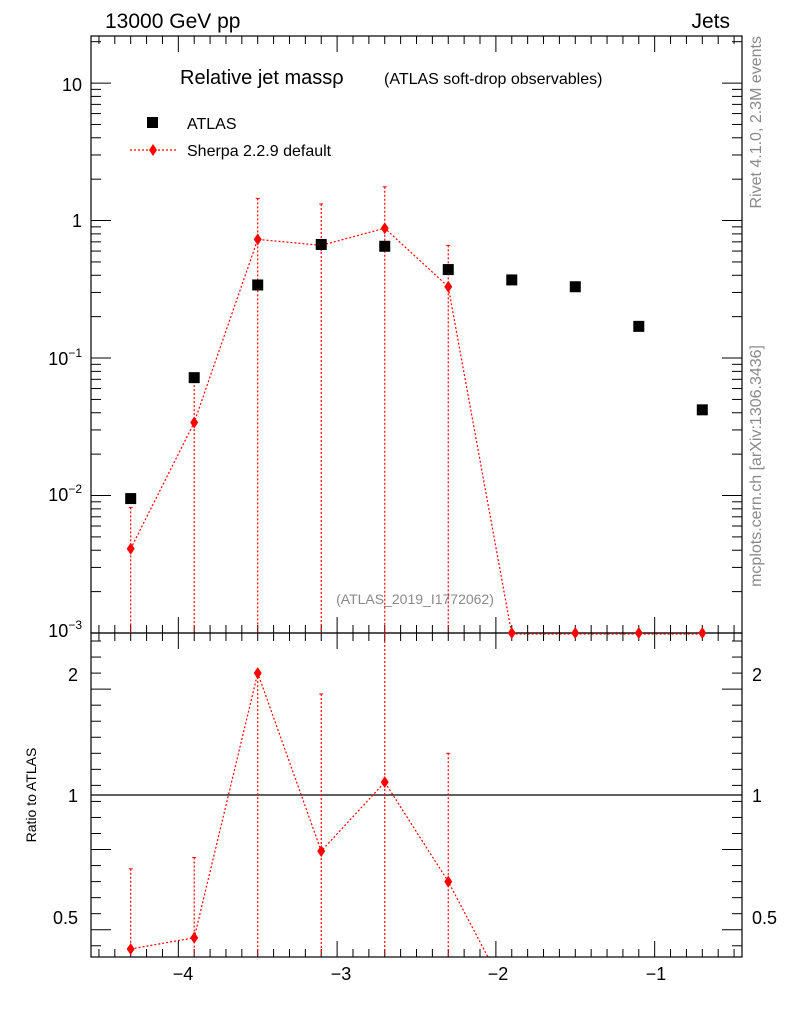 The width and height of the screenshot is (786, 1024). I want to click on mcplots-label: mcplots.cern.ch [arXiv:1306.3436], so click(756, 466).